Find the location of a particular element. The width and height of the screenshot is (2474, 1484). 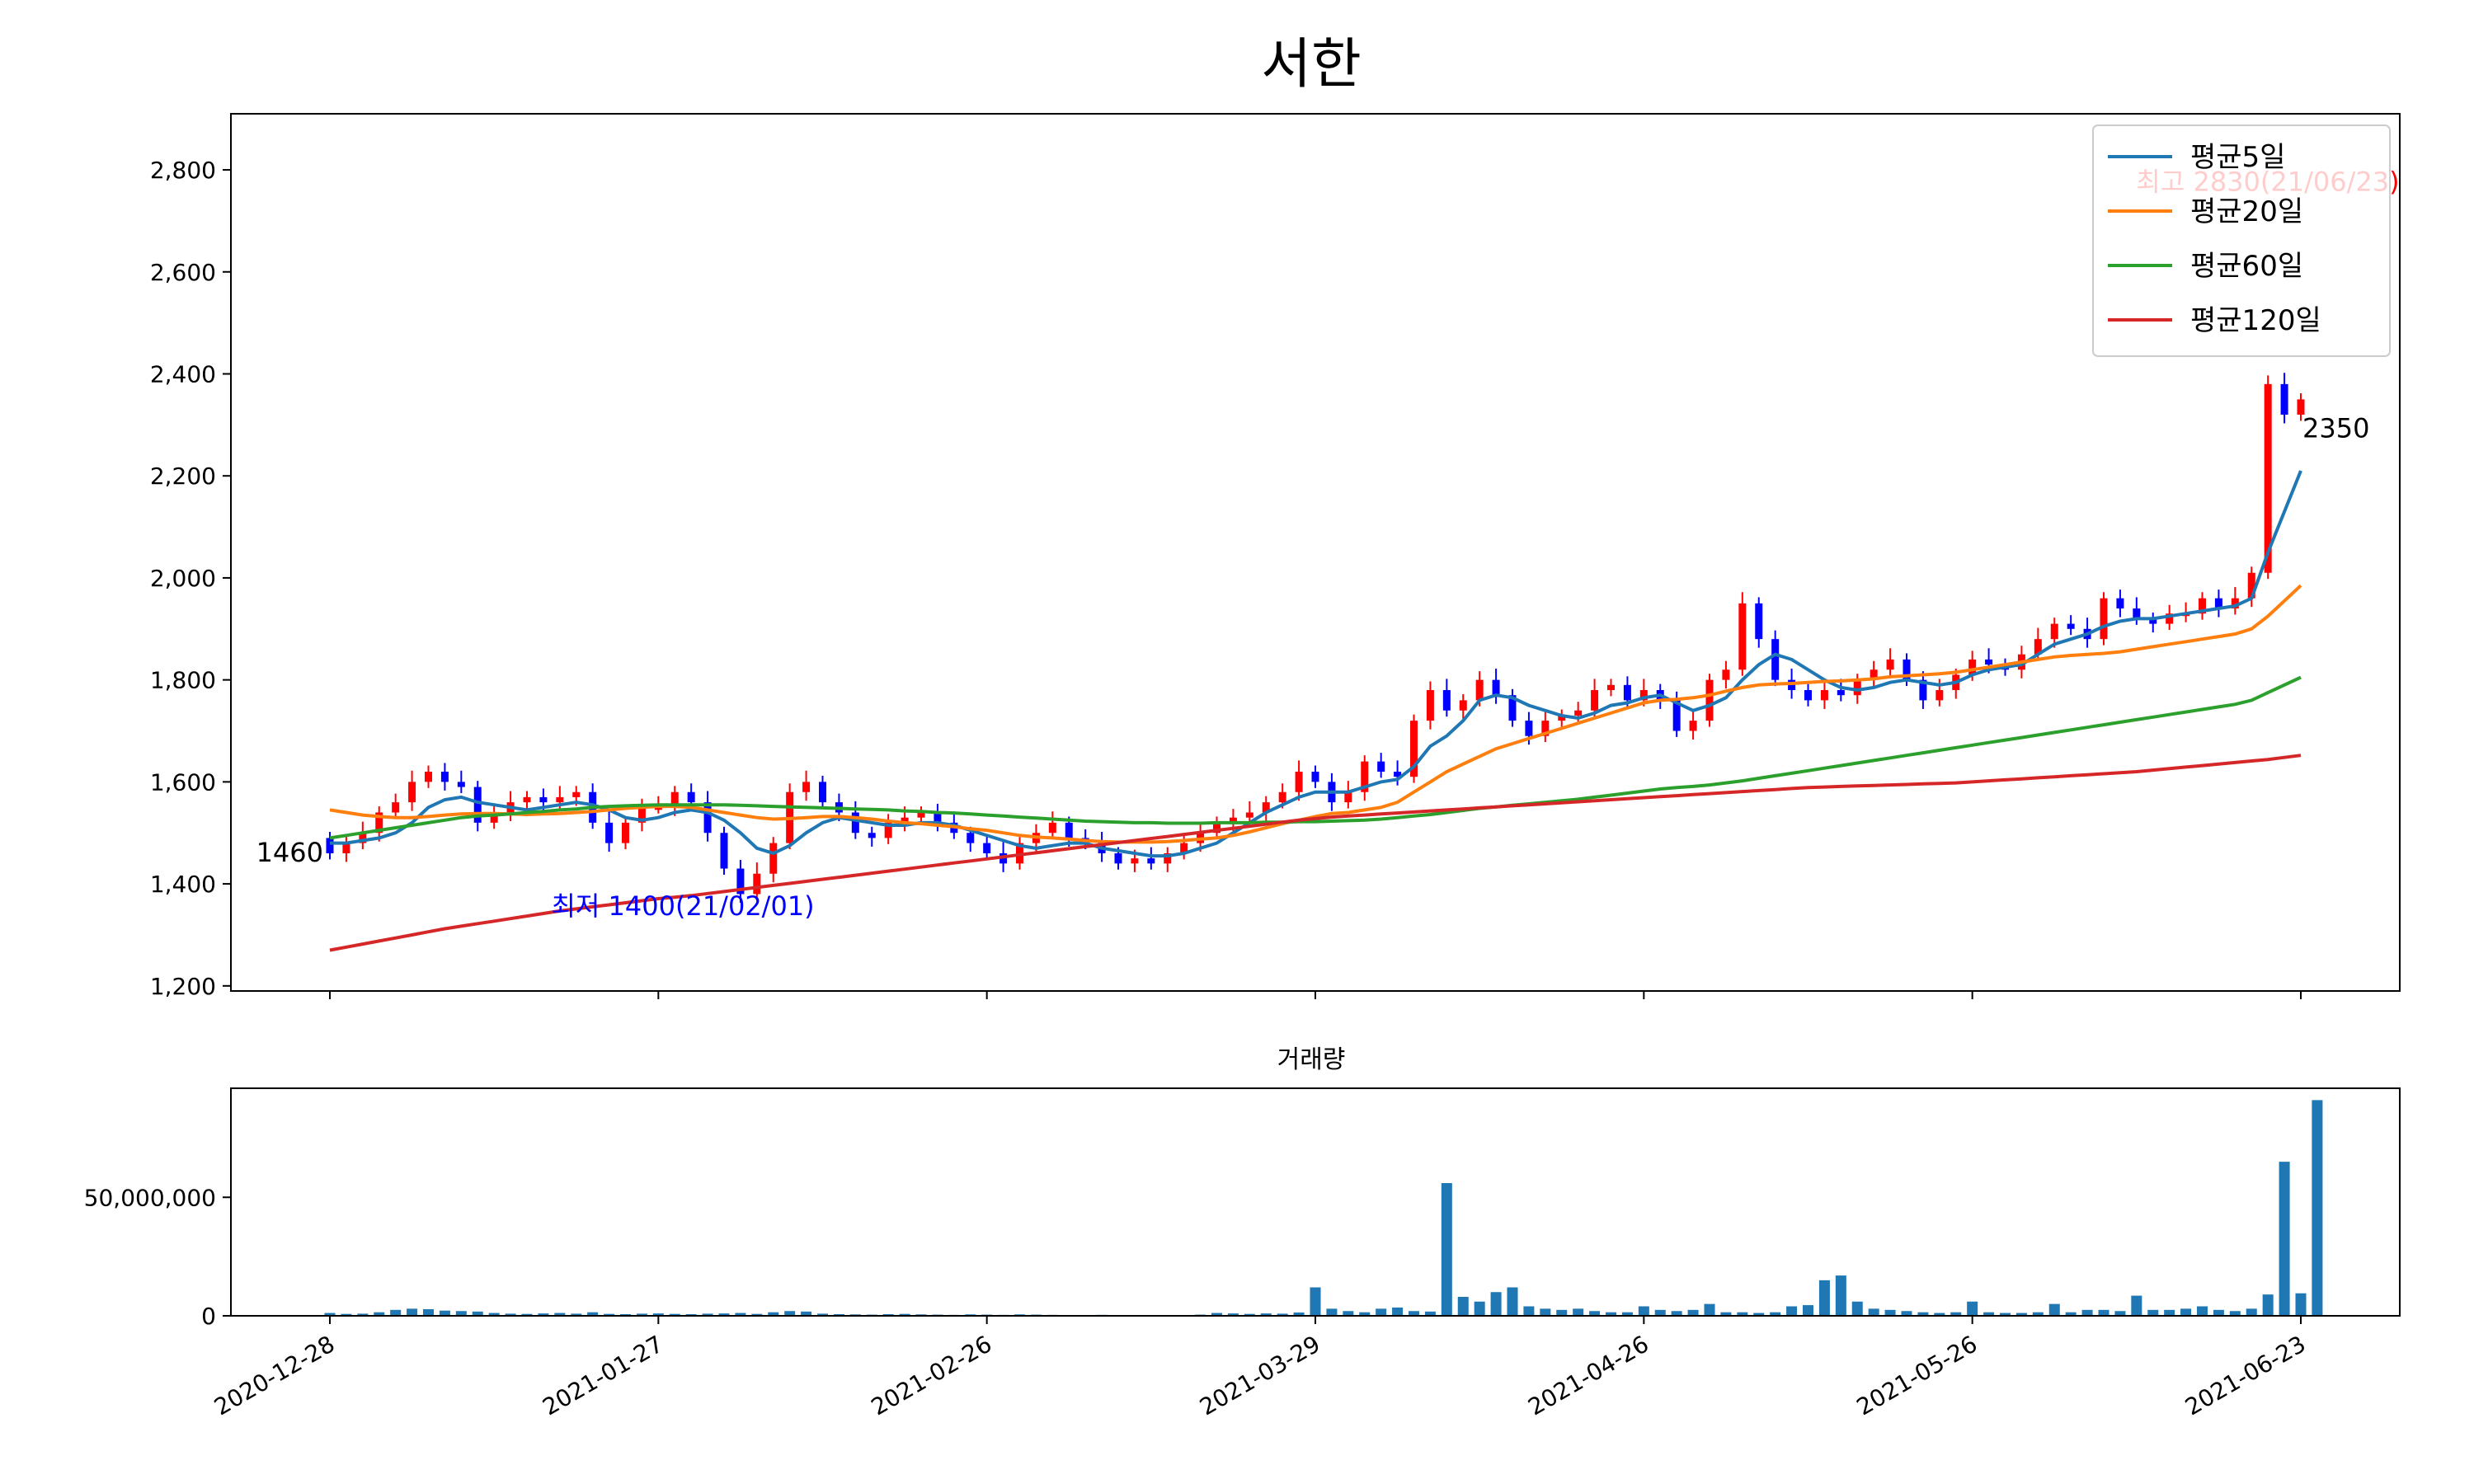

legend-box is located at coordinates (2241, 240).